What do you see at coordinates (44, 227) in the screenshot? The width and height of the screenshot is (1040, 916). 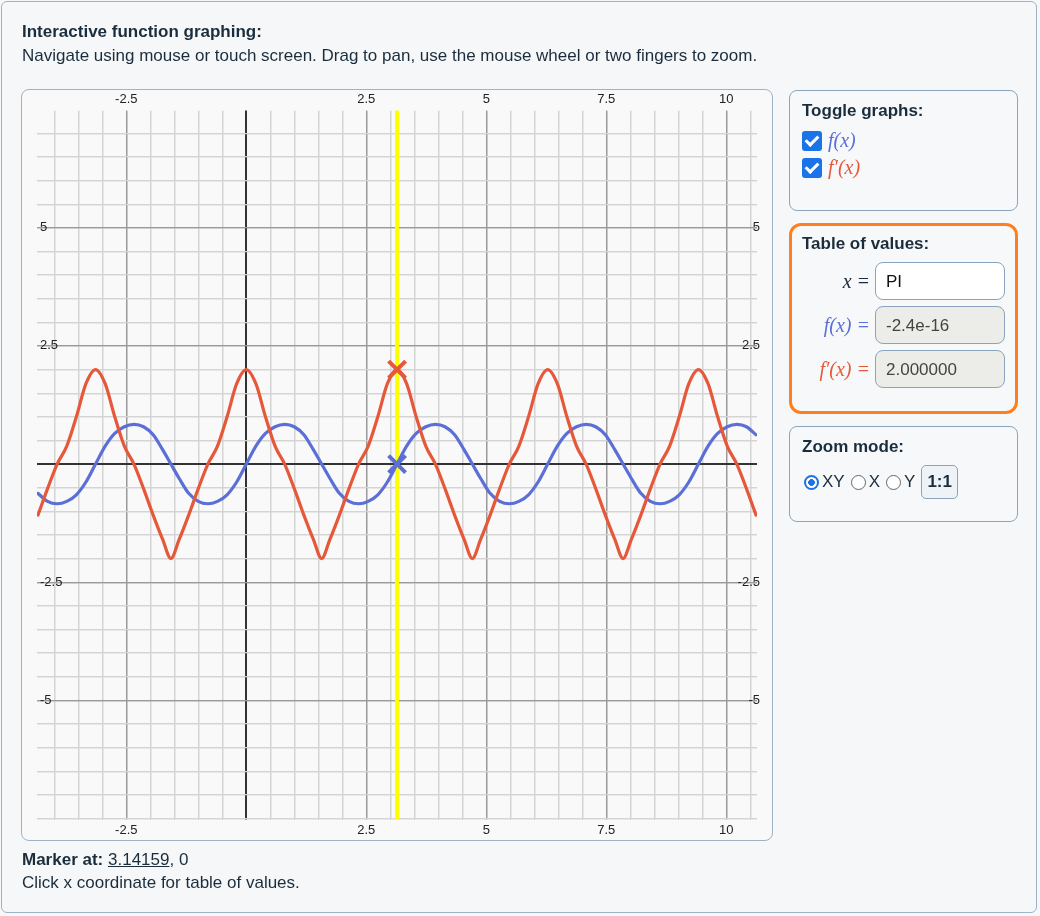 I see `y-tick-label: 5` at bounding box center [44, 227].